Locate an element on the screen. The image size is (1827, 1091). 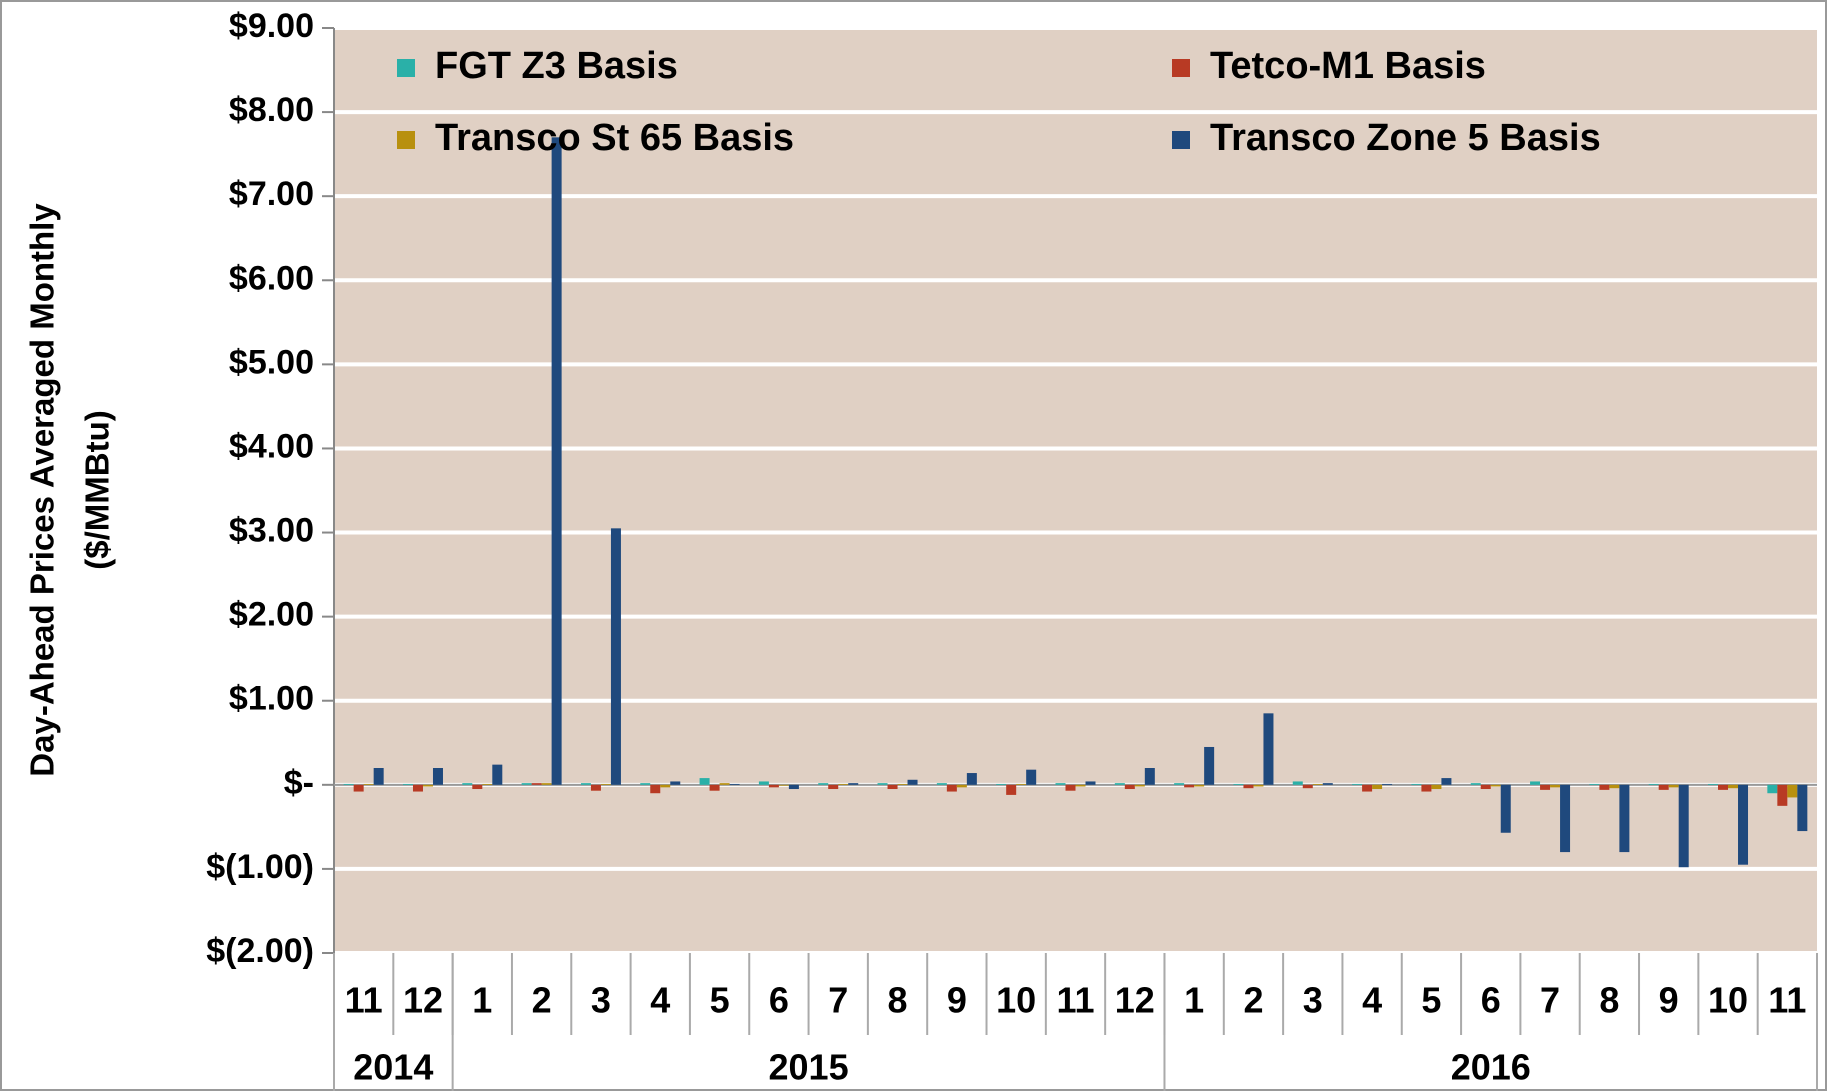
y-axis-title: ($/MMBtu) is located at coordinates (97, 489).